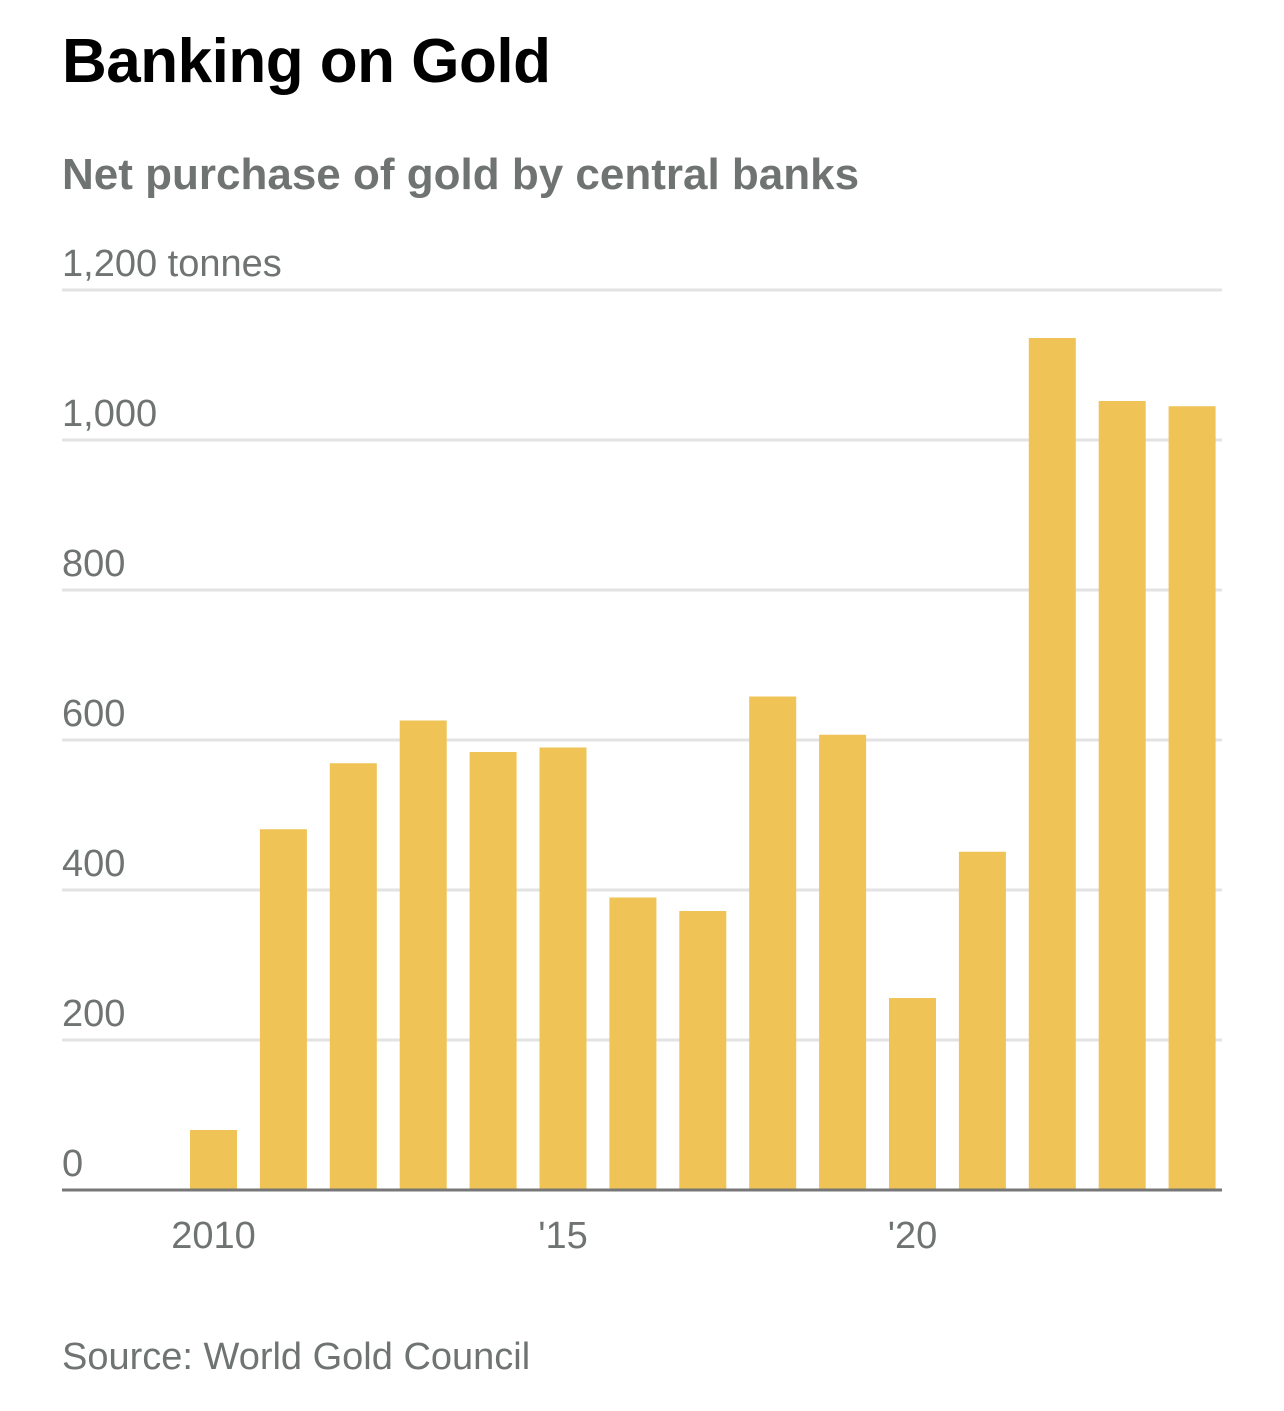 The height and width of the screenshot is (1411, 1284). What do you see at coordinates (172, 714) in the screenshot?
I see `y-axis-labels: 0 200 400 600 800 1,000 1,200 tonnes` at bounding box center [172, 714].